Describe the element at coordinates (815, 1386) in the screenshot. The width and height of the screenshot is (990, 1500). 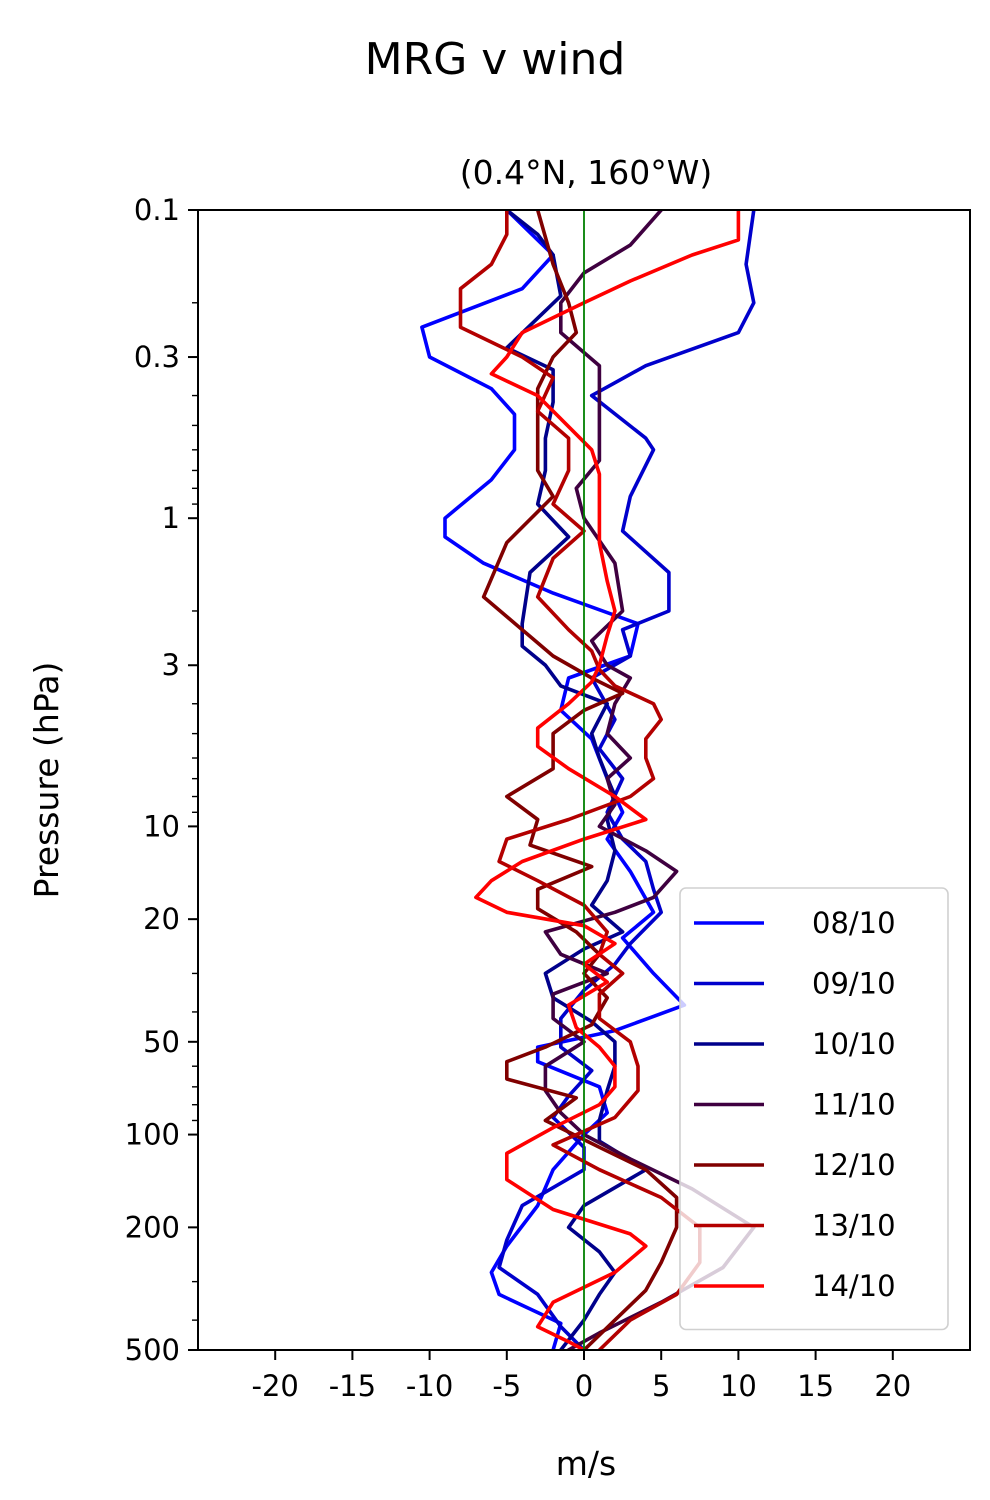
I see `x-tick-label: 15` at that location.